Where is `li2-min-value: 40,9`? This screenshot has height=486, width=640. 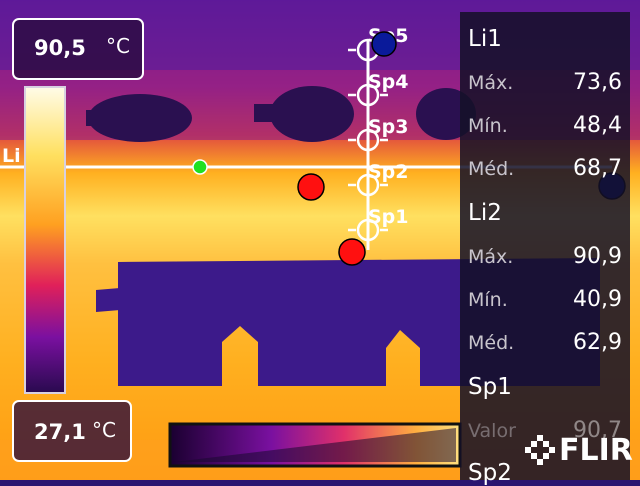 li2-min-value: 40,9 is located at coordinates (597, 299).